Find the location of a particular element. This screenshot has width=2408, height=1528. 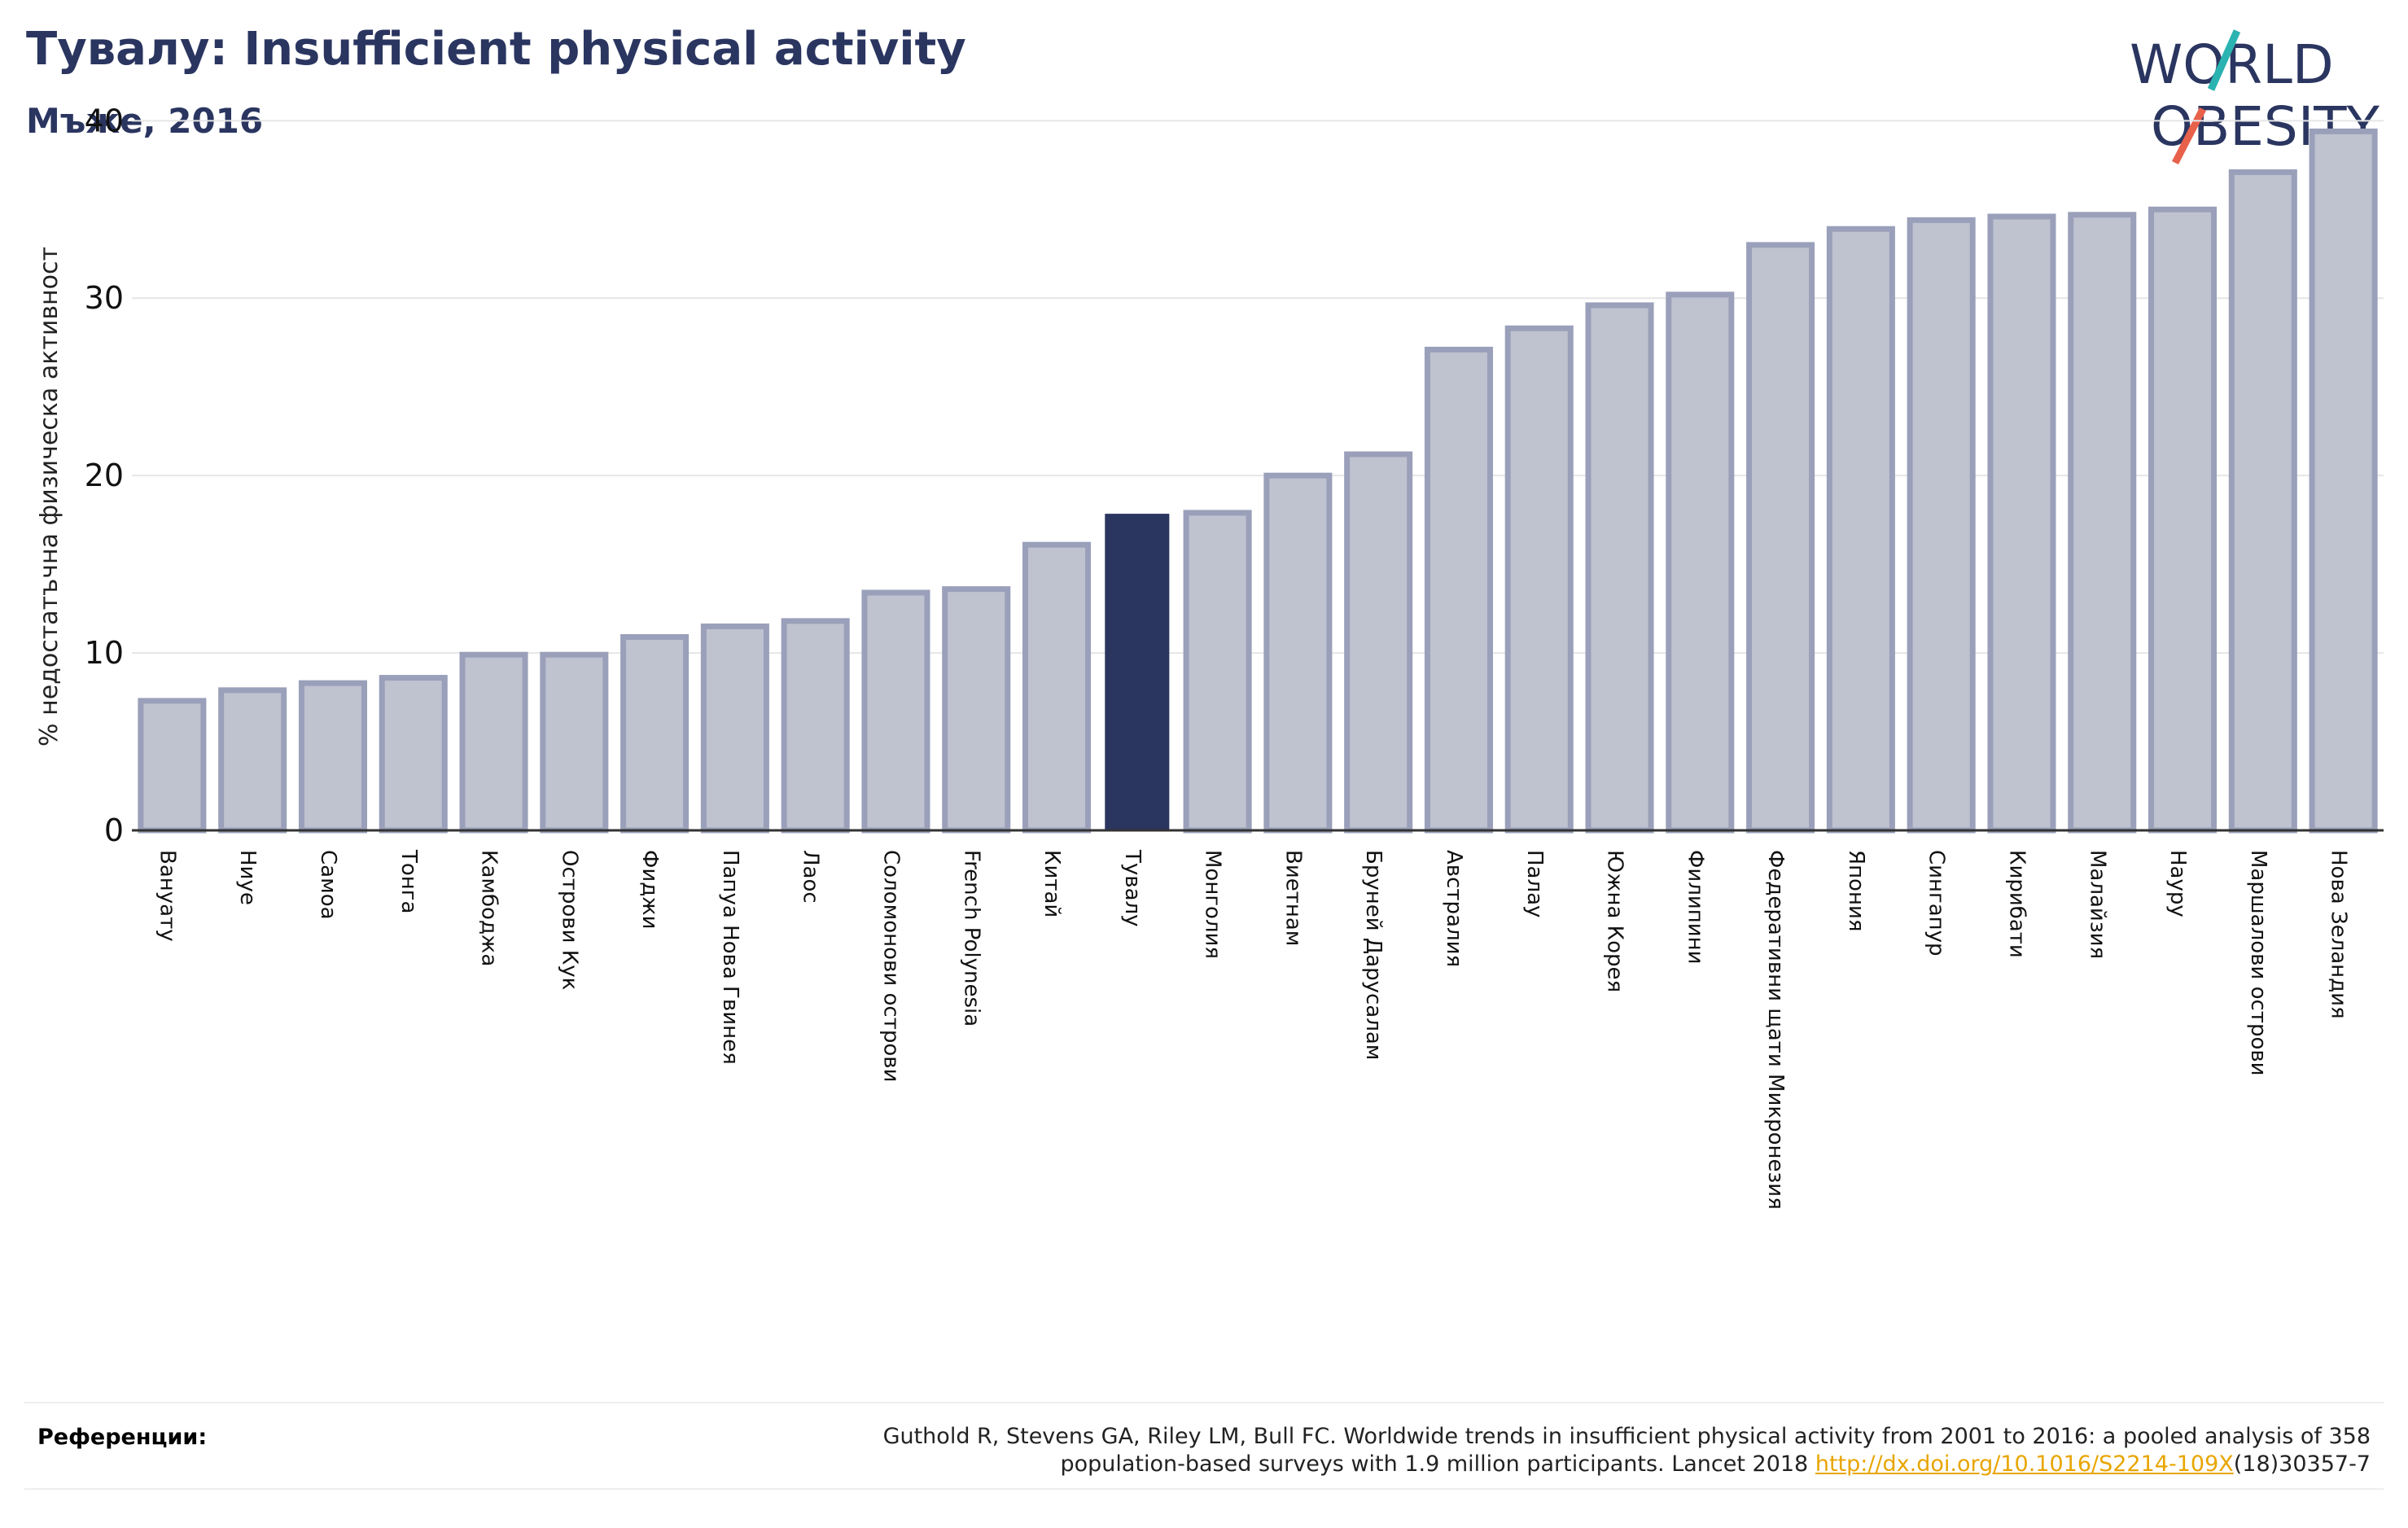

x-tick-label: Южна Корея is located at coordinates (1615, 921).